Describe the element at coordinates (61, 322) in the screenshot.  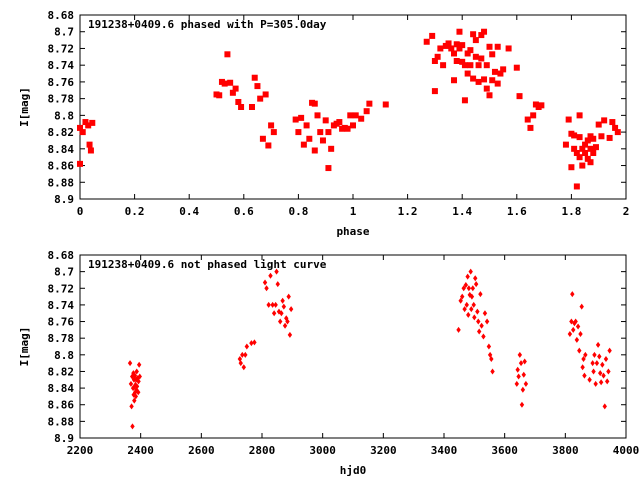
I see `unphased-ytick-label: 8.76` at that location.